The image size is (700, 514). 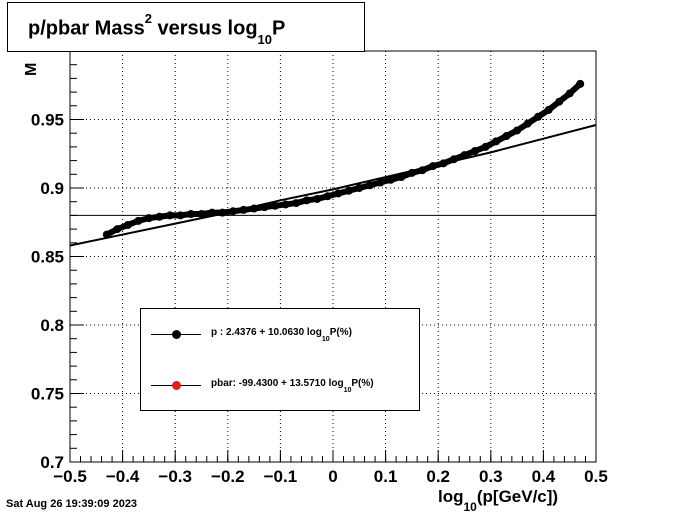 I want to click on x-tick-label: 0.2, so click(x=438, y=476).